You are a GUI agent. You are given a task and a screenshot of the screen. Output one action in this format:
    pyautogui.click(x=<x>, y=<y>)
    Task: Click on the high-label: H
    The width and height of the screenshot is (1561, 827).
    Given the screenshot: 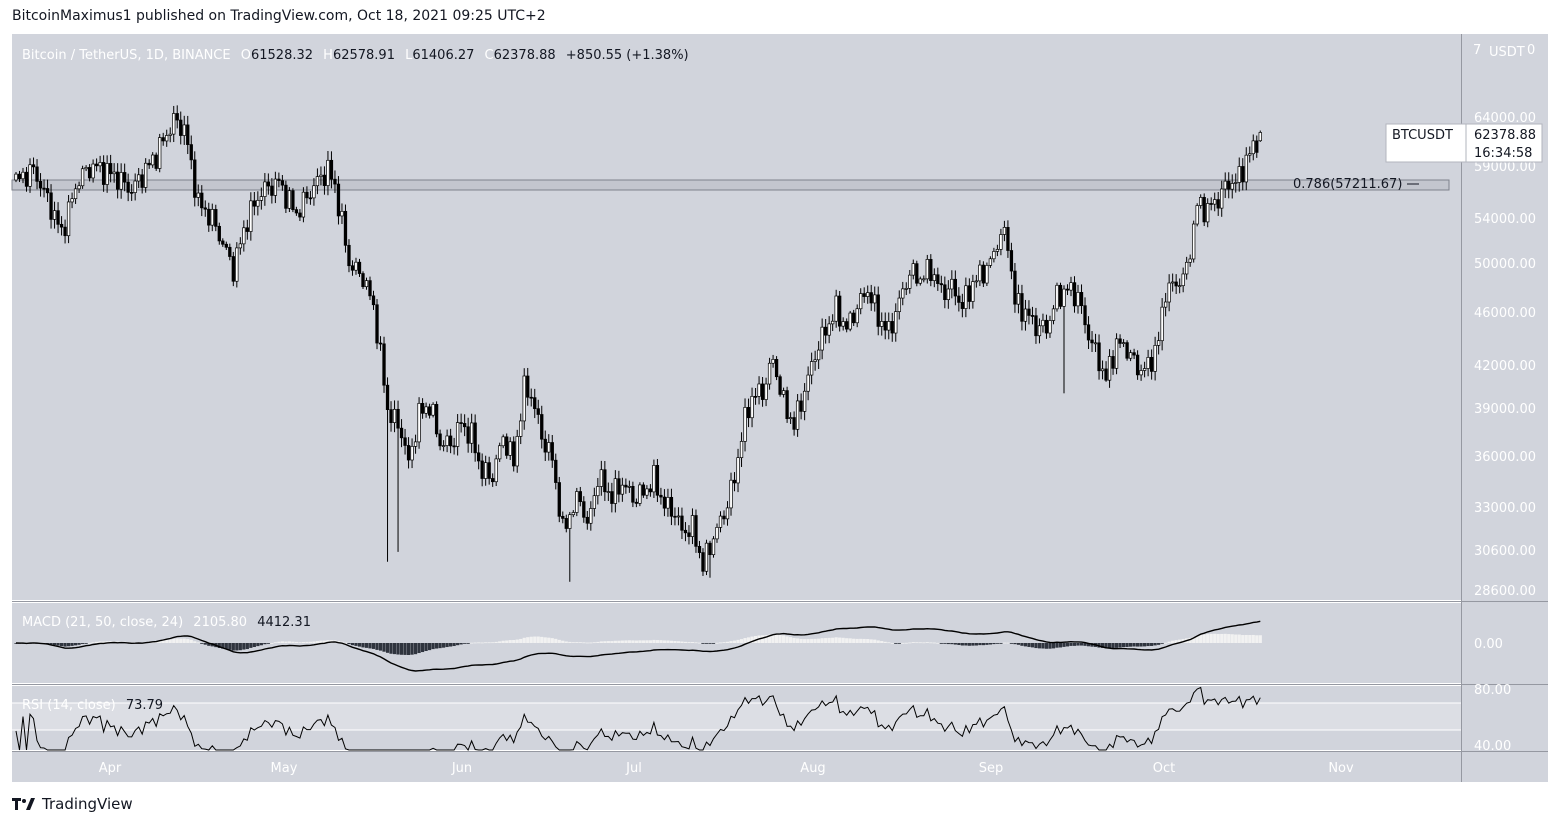 What is the action you would take?
    pyautogui.click(x=328, y=55)
    